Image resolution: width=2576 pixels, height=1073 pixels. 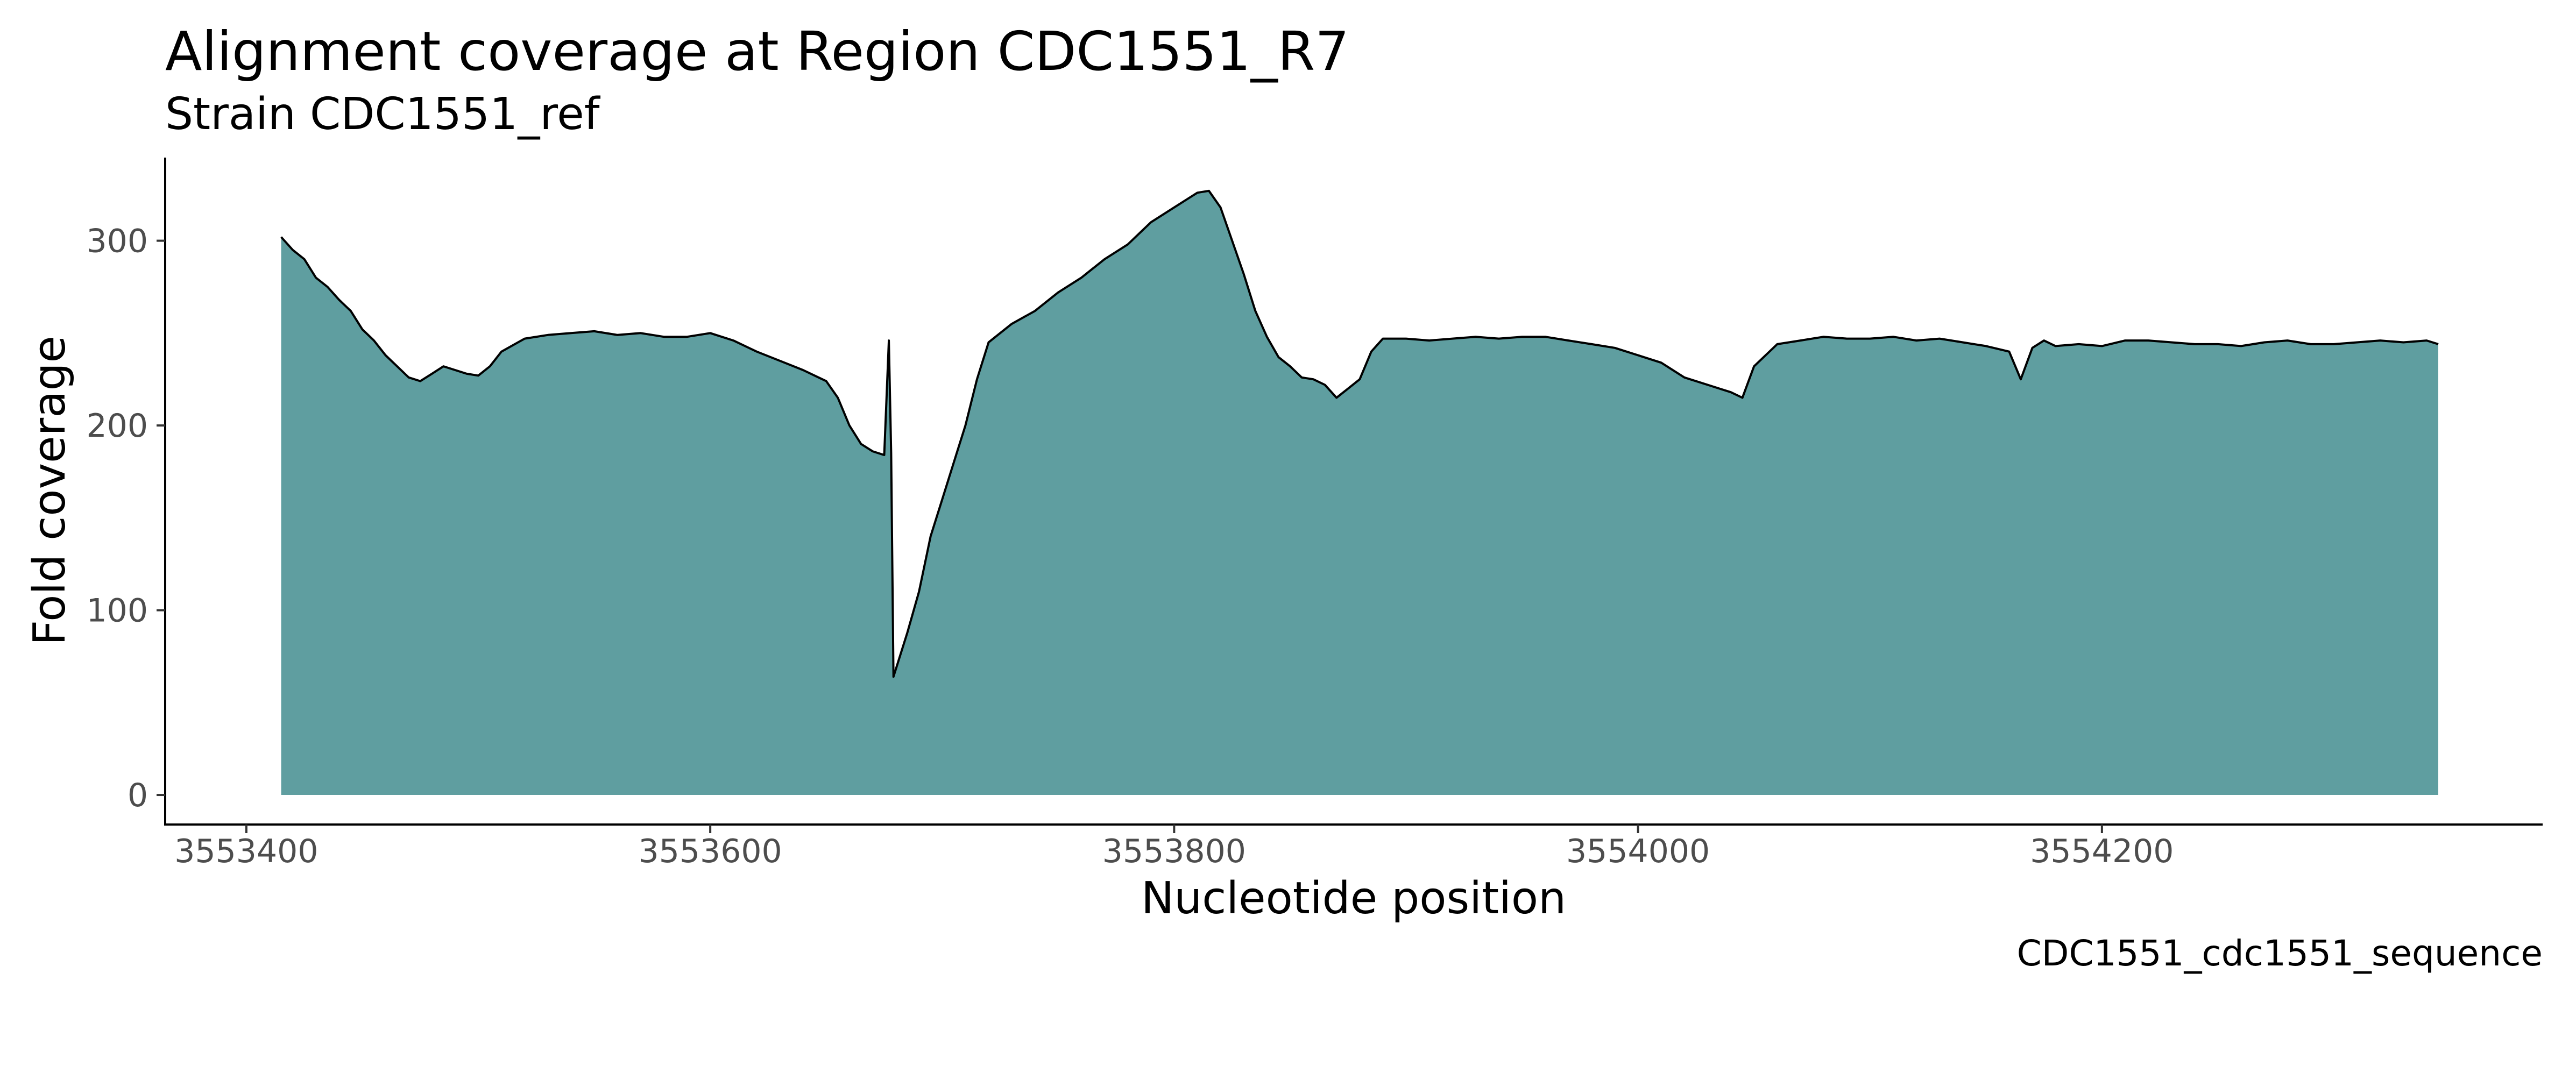 I want to click on y-tick-label: 200, so click(x=117, y=426).